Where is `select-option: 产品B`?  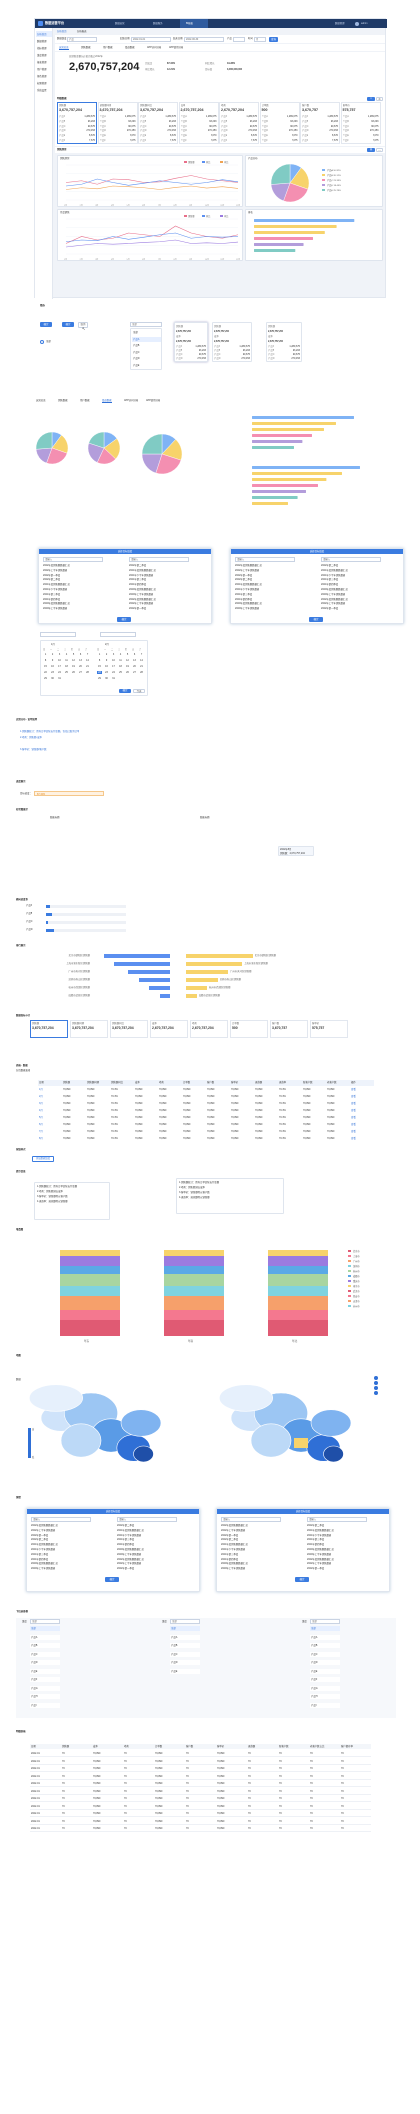 select-option: 产品B is located at coordinates (185, 1645).